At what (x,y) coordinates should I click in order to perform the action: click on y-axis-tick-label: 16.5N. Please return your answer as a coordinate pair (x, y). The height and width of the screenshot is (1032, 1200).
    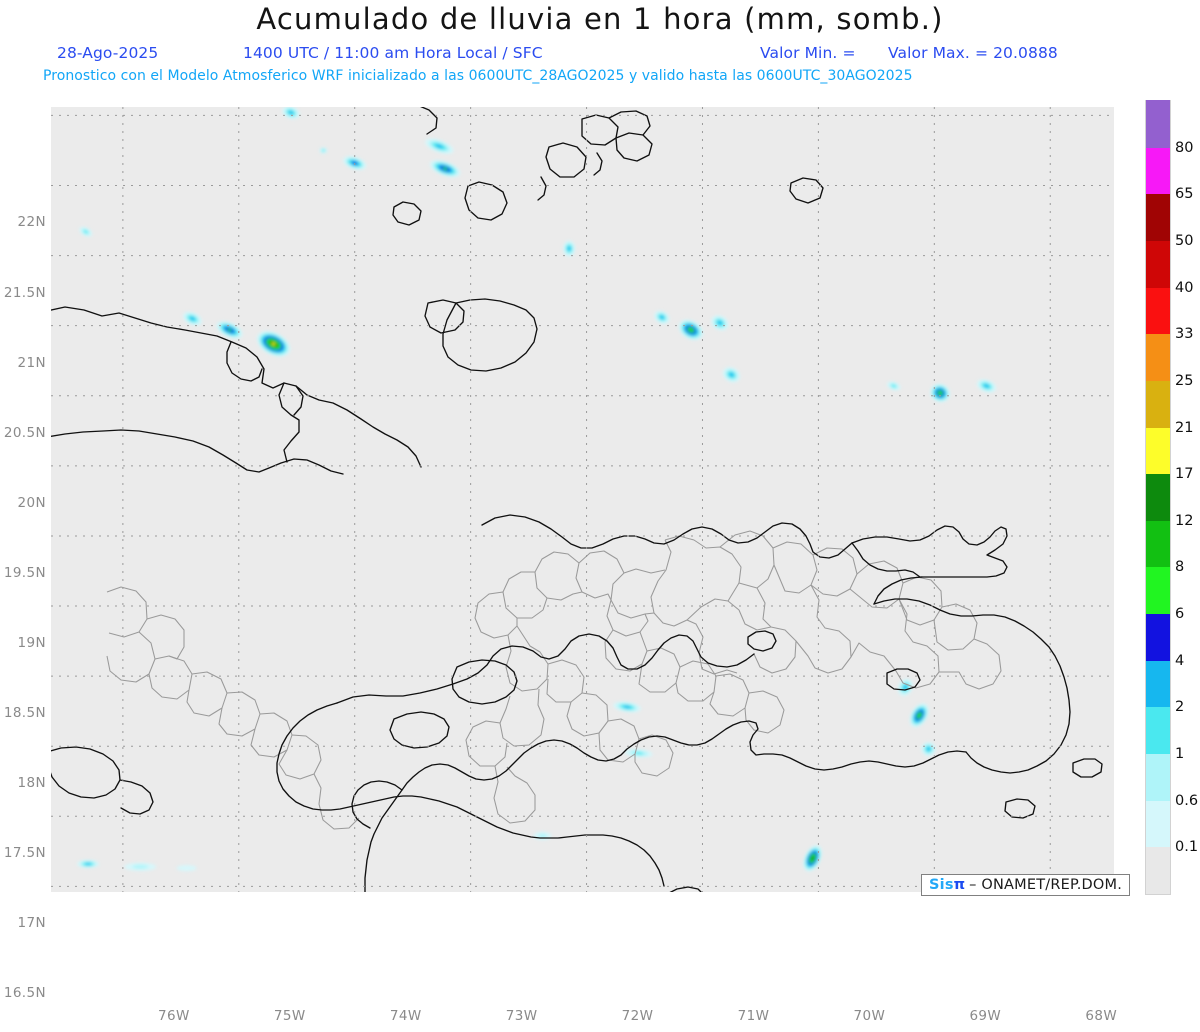
    Looking at the image, I should click on (24, 993).